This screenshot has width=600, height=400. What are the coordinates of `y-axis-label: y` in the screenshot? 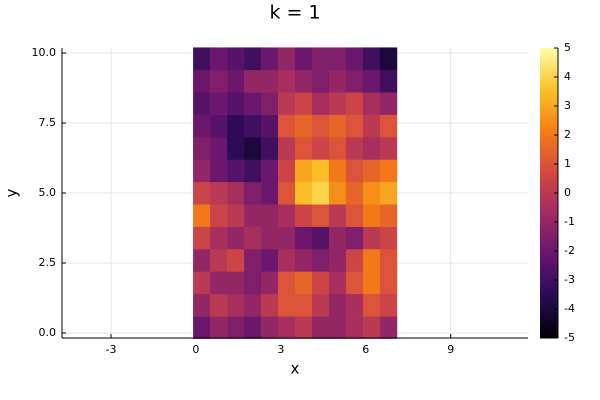 It's located at (12, 192).